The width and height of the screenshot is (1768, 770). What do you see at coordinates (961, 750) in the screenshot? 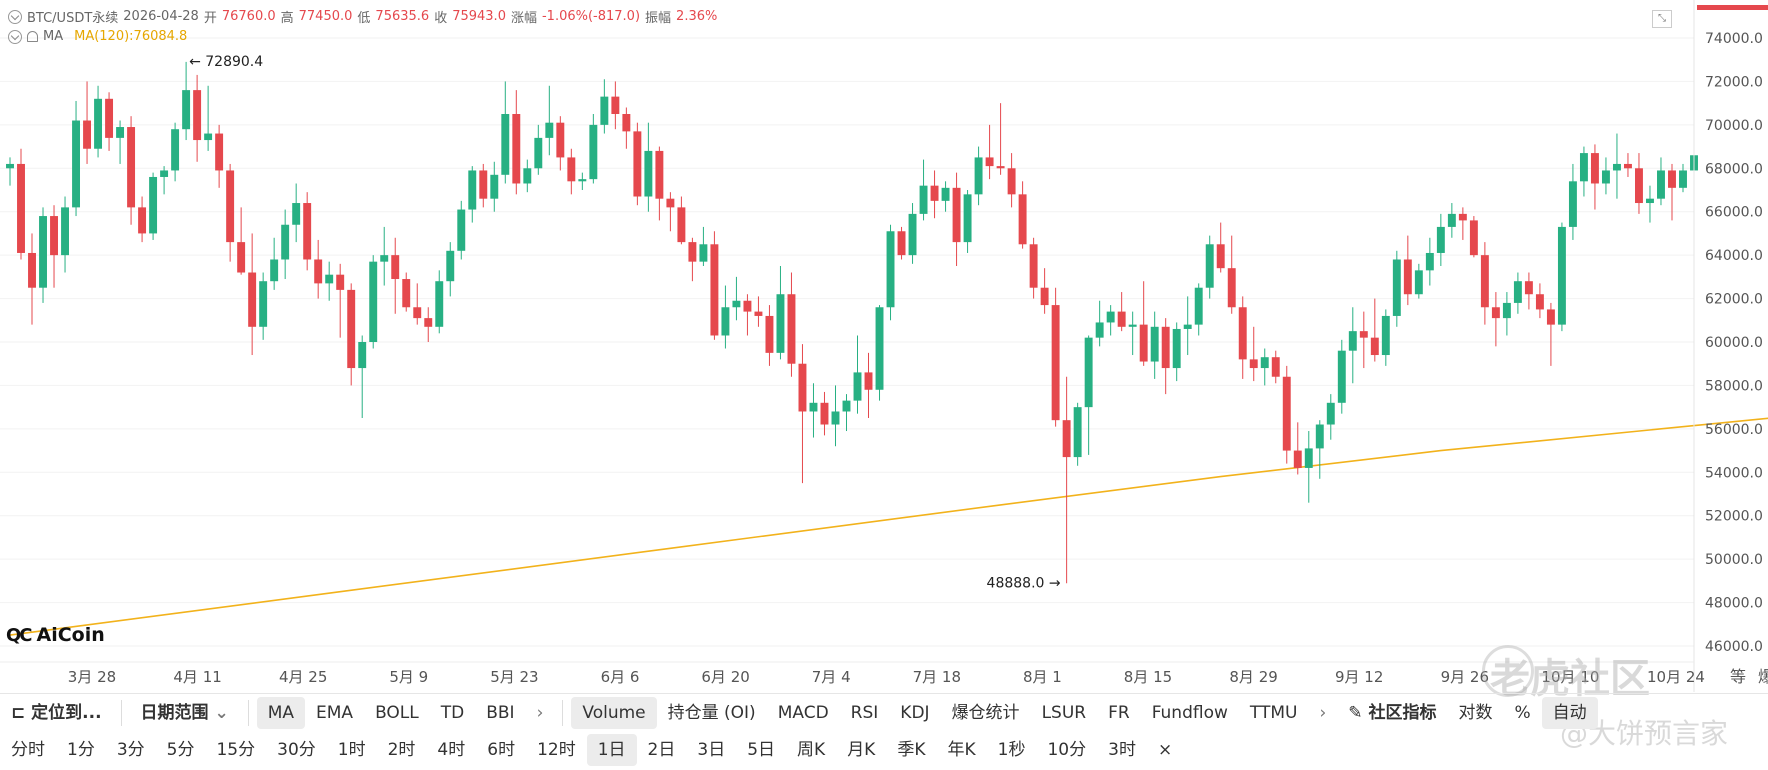
I see `period-tab-18: 年K` at bounding box center [961, 750].